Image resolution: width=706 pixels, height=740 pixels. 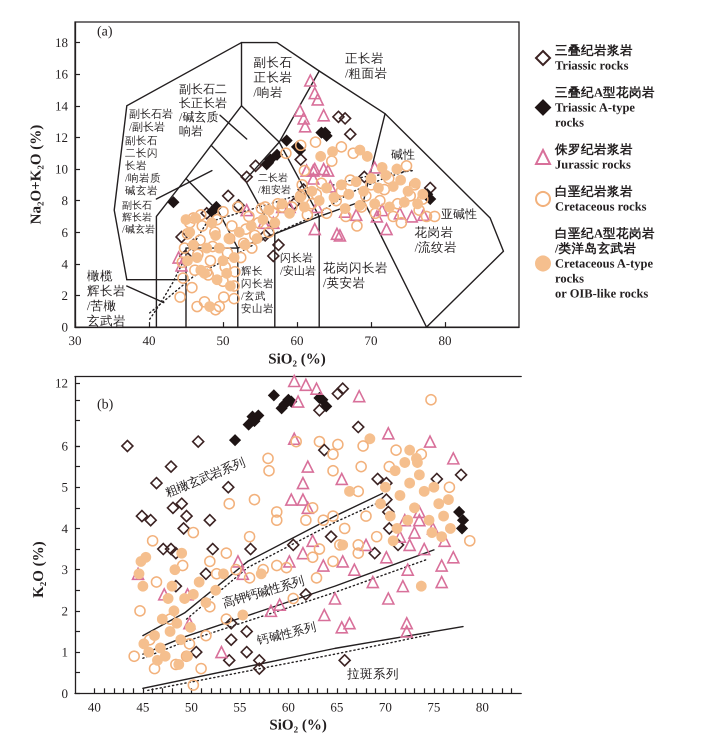 What do you see at coordinates (61, 74) in the screenshot?
I see `y-tick-label: 16` at bounding box center [61, 74].